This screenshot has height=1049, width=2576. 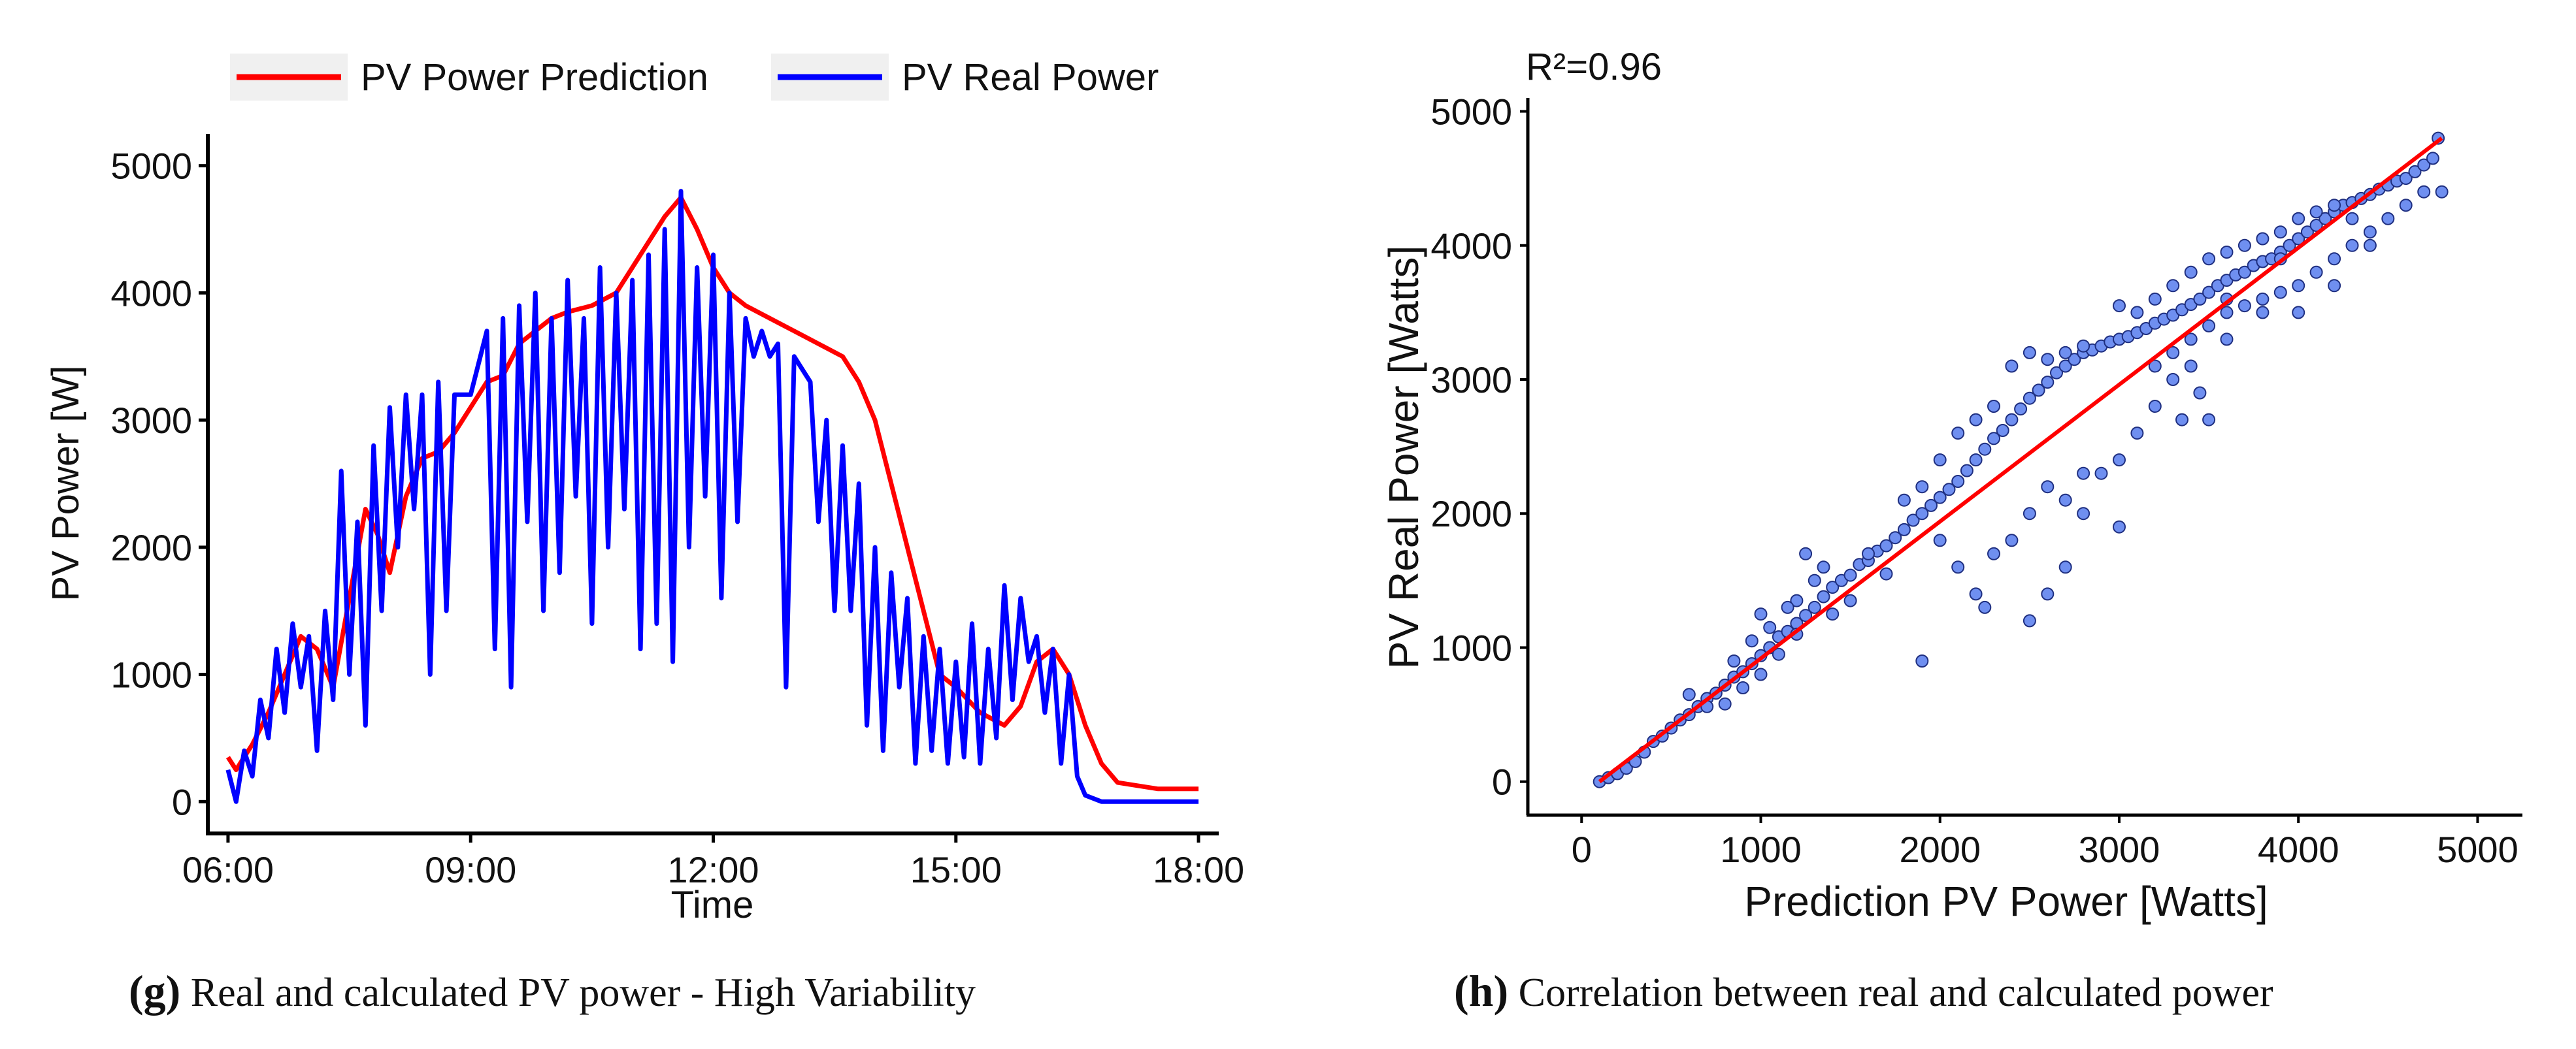 What do you see at coordinates (1479, 447) in the screenshot?
I see `y-axis-ticks: 0 1000 2000 3000 4000 5000` at bounding box center [1479, 447].